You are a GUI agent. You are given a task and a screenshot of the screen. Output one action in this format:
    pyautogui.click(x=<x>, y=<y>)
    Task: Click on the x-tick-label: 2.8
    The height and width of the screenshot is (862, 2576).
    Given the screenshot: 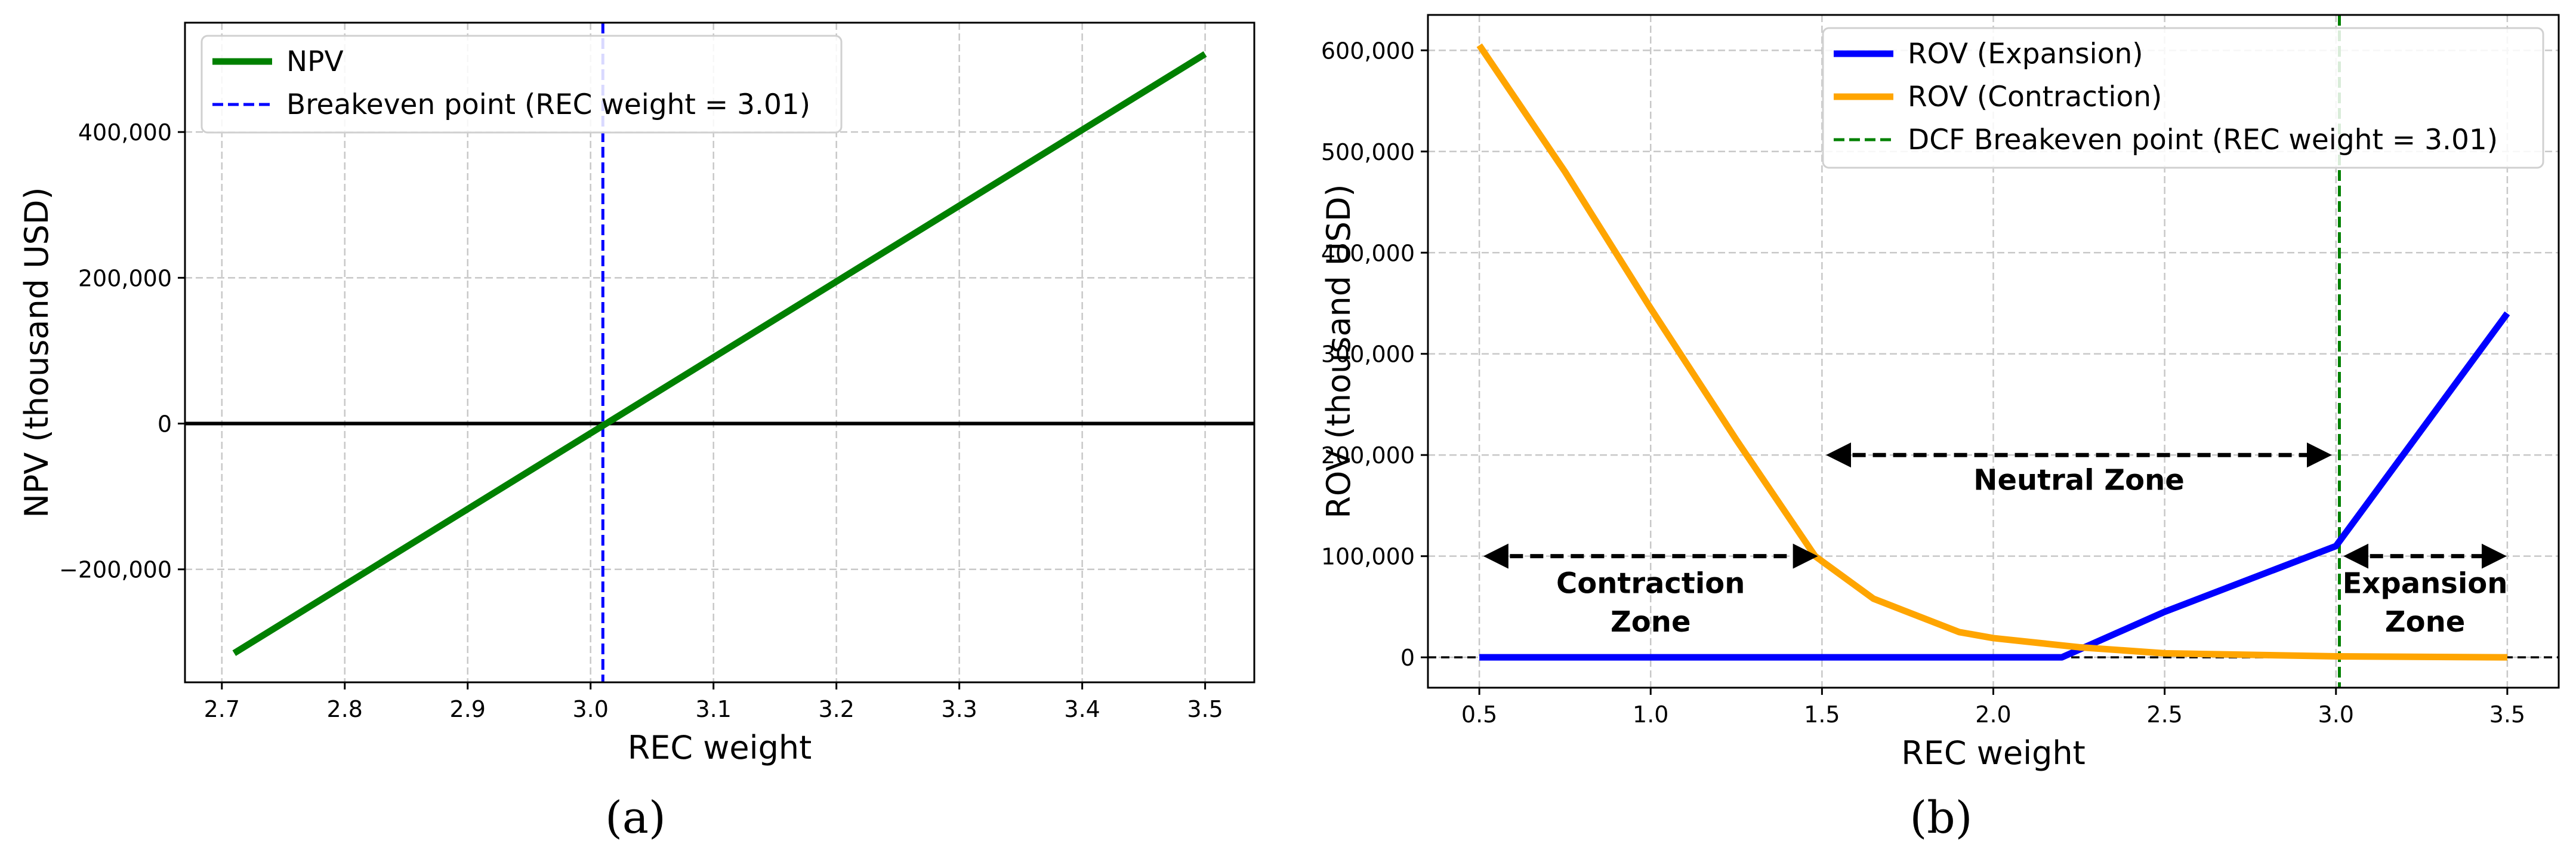 What is the action you would take?
    pyautogui.click(x=345, y=709)
    